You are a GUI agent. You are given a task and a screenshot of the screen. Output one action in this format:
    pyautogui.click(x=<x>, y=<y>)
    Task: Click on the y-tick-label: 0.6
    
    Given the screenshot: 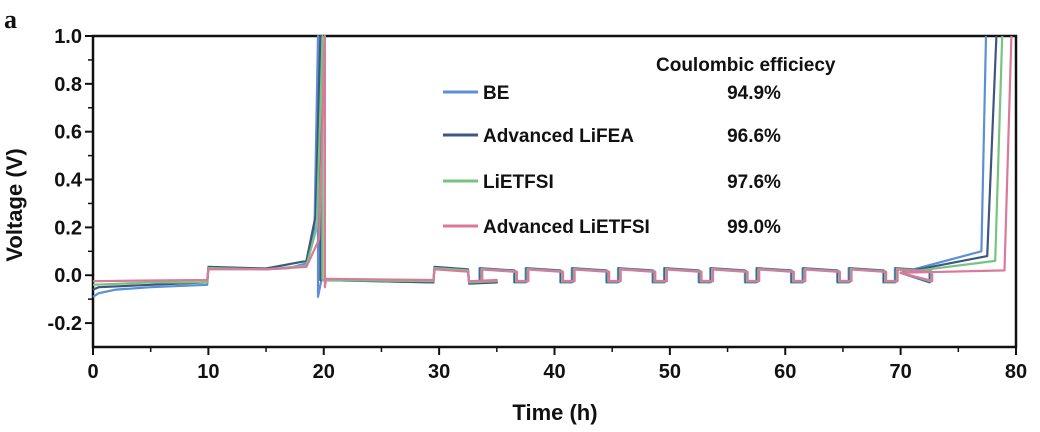 What is the action you would take?
    pyautogui.click(x=68, y=133)
    